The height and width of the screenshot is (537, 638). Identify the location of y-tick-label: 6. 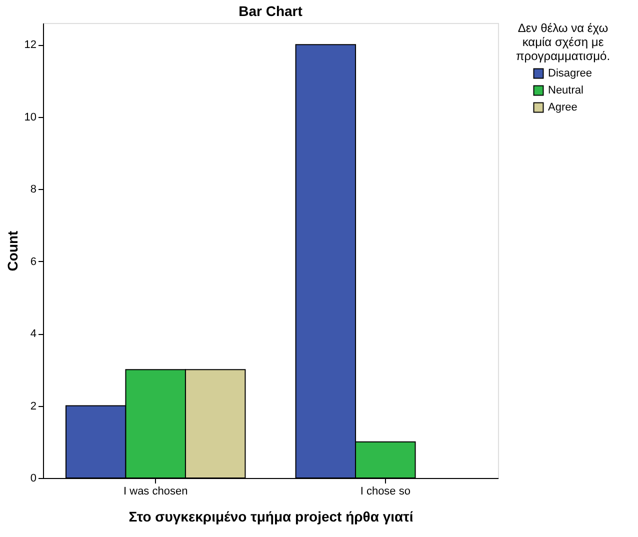
(33, 262).